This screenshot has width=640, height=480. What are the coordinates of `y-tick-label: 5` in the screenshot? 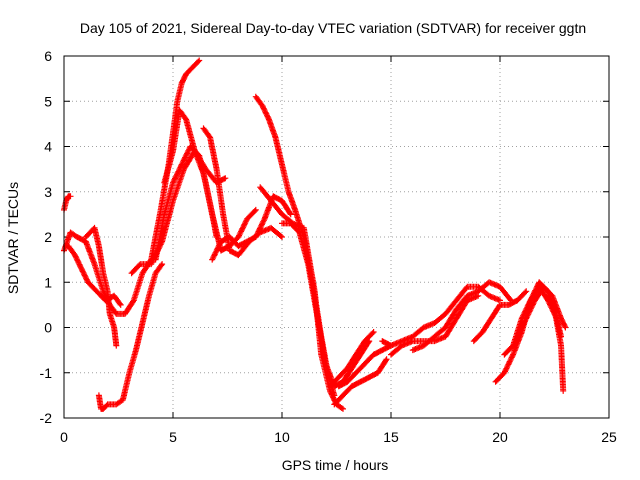 It's located at (48, 101).